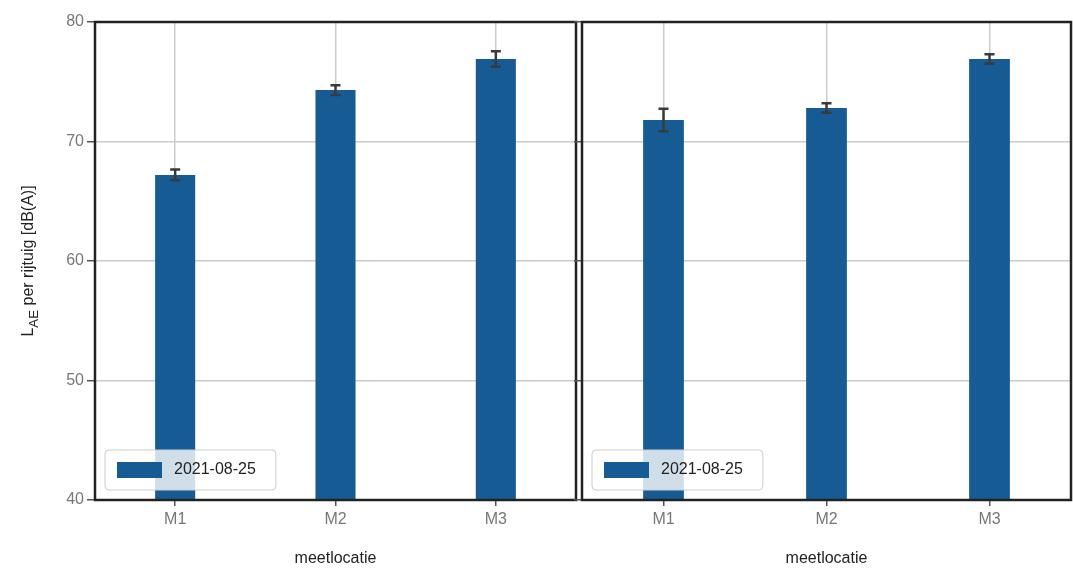 Image resolution: width=1073 pixels, height=572 pixels. What do you see at coordinates (75, 499) in the screenshot?
I see `y-tick-label: 40` at bounding box center [75, 499].